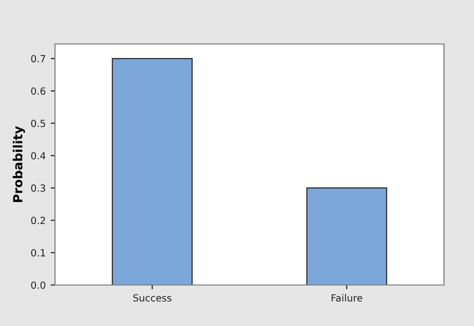 The image size is (474, 326). Describe the element at coordinates (38, 285) in the screenshot. I see `y-tick-label: 0.0` at that location.